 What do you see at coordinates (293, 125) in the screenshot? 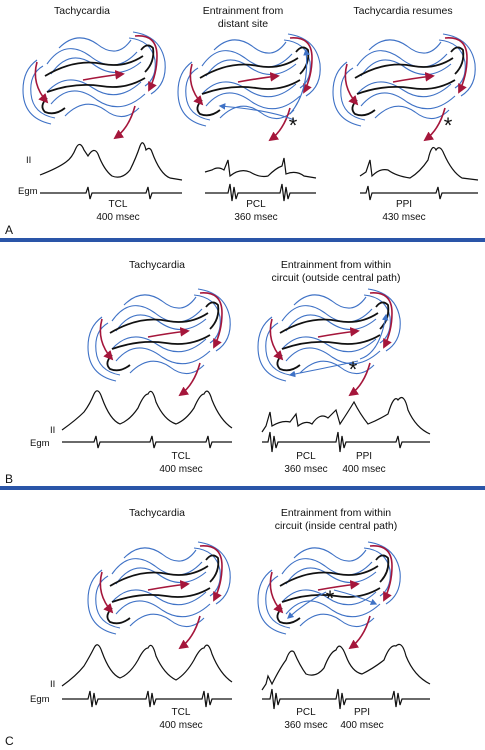
I see `panel-a-star-entrainment: *` at bounding box center [293, 125].